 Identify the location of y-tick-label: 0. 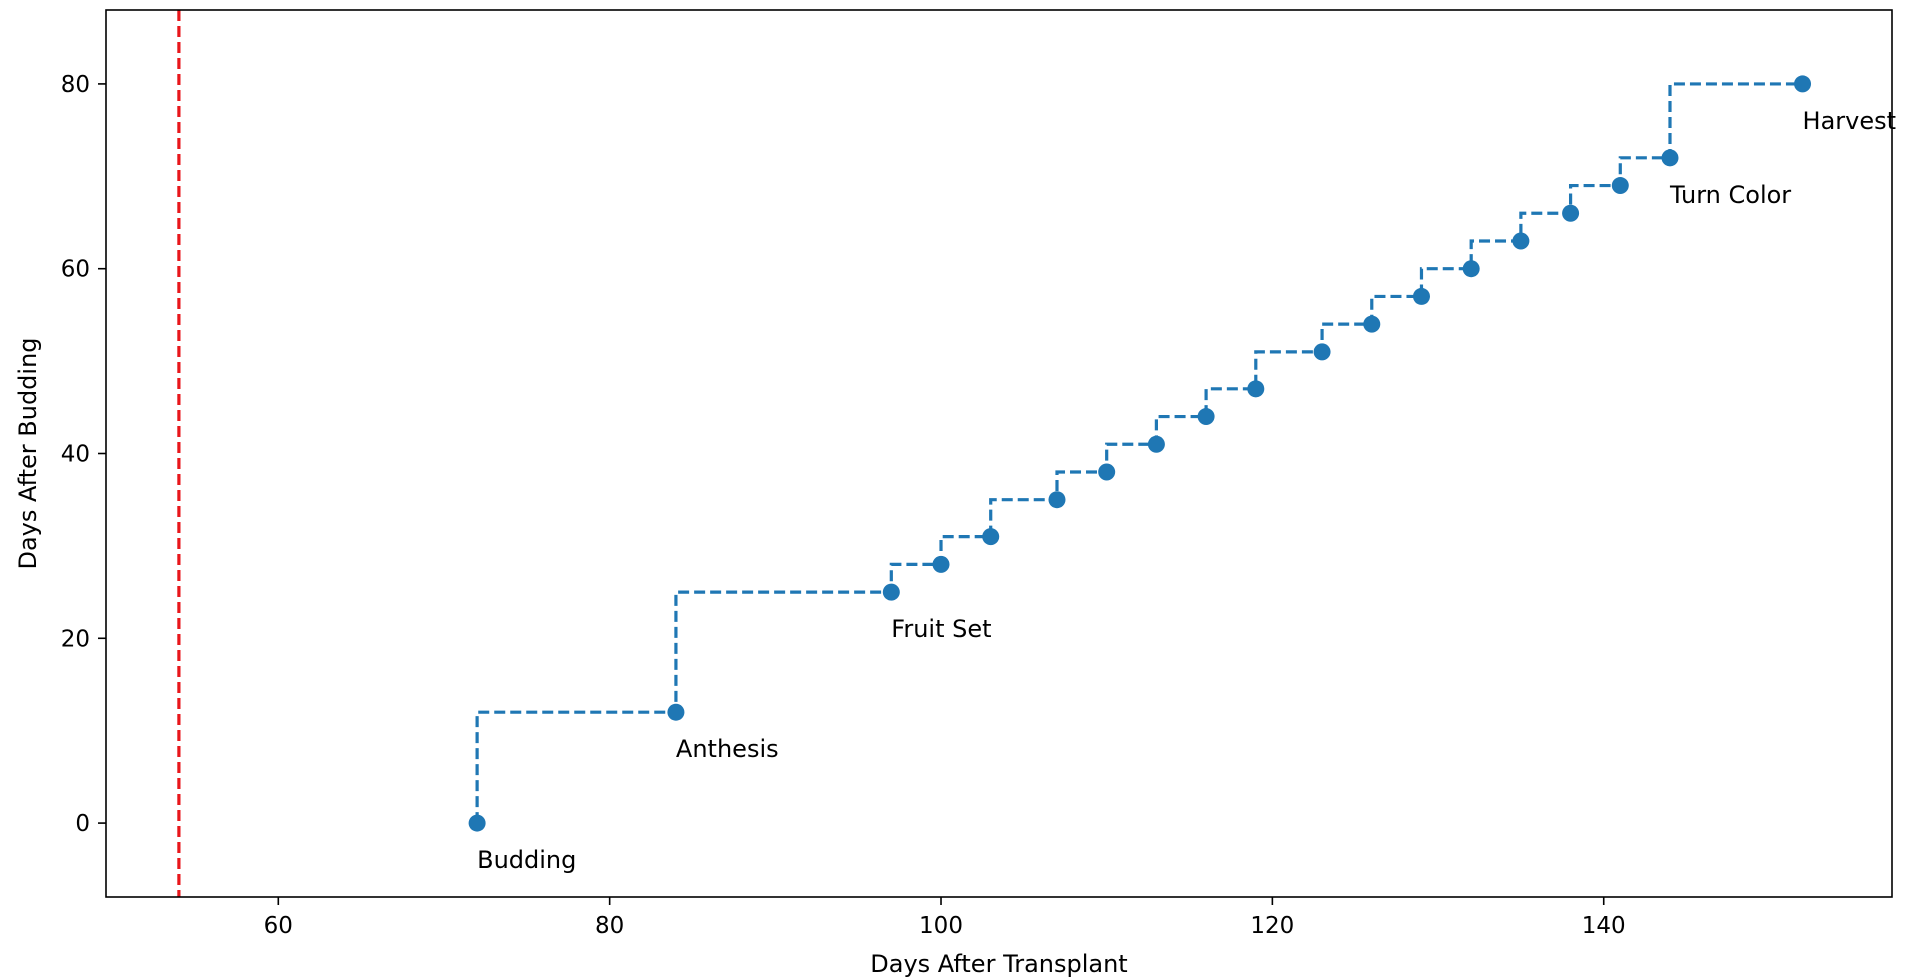
(82, 824).